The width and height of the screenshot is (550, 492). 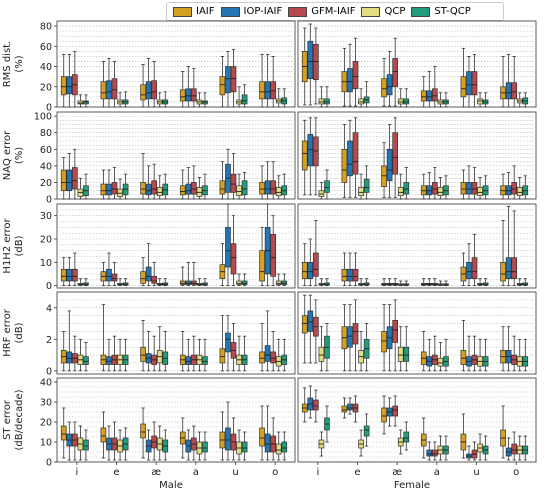 What do you see at coordinates (43, 117) in the screenshot?
I see `y-tick-label: 100` at bounding box center [43, 117].